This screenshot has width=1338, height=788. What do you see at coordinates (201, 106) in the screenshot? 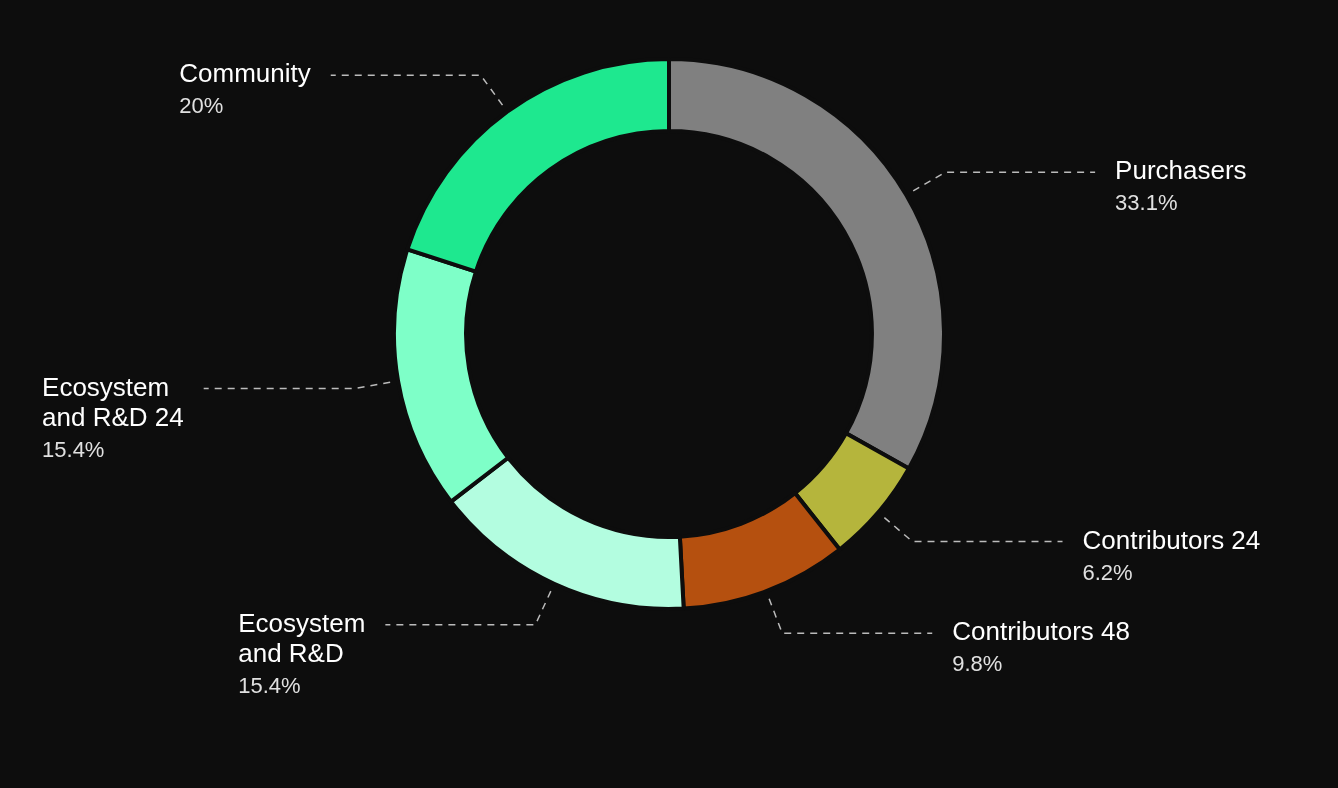
I see `data-label: 20%` at bounding box center [201, 106].